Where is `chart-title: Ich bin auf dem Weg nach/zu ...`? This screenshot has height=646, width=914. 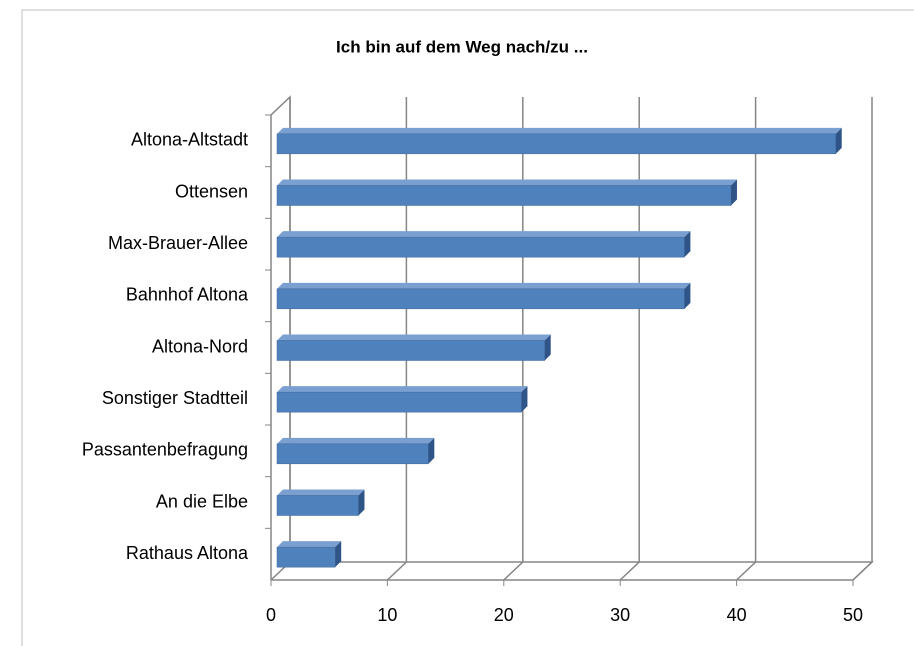 chart-title: Ich bin auf dem Weg nach/zu ... is located at coordinates (462, 46).